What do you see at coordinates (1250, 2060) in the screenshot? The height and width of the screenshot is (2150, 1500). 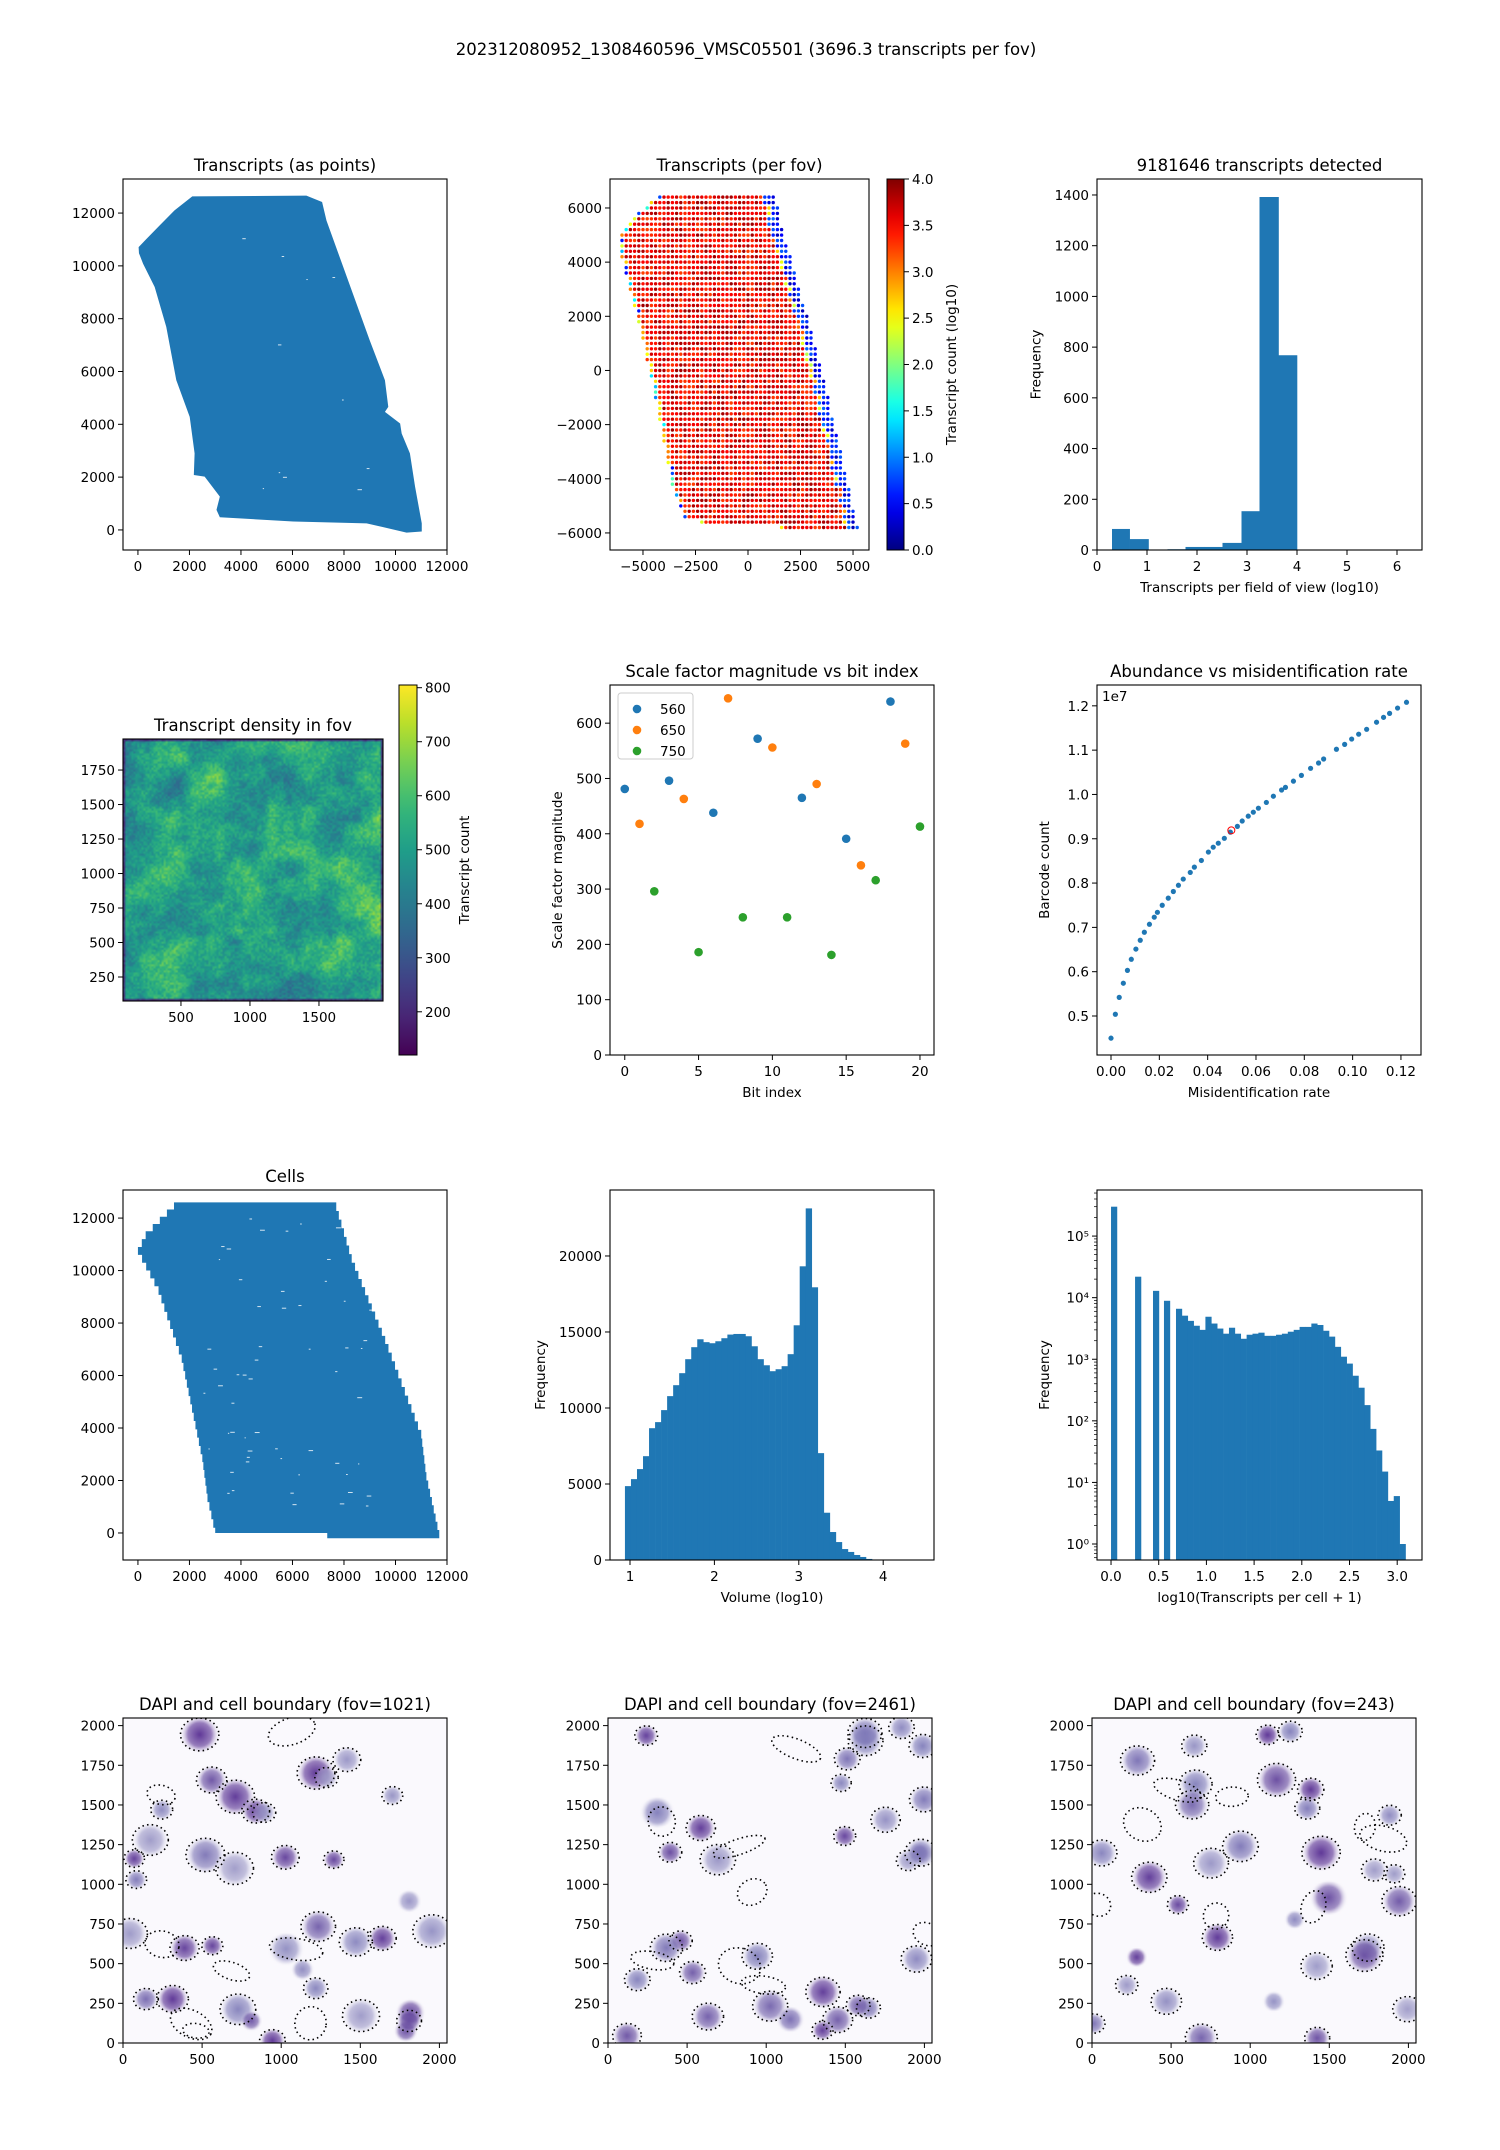 I see `x-tick-label: 1000` at bounding box center [1250, 2060].